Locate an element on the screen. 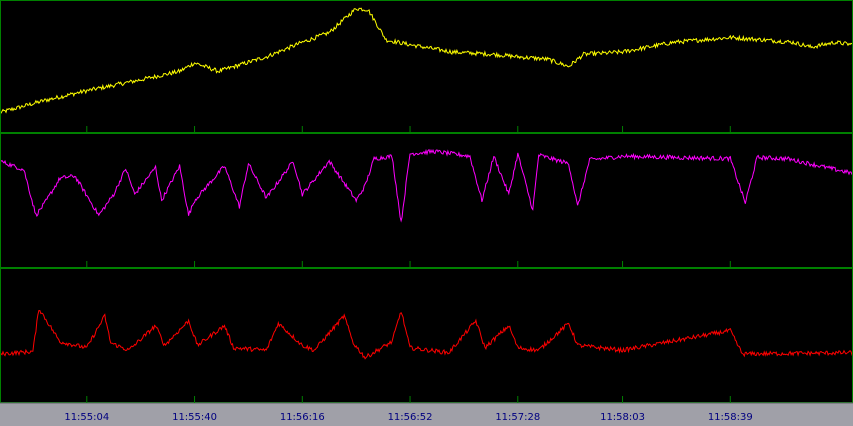 Image resolution: width=853 pixels, height=426 pixels. tick-label-6: 11:58:03 is located at coordinates (622, 417).